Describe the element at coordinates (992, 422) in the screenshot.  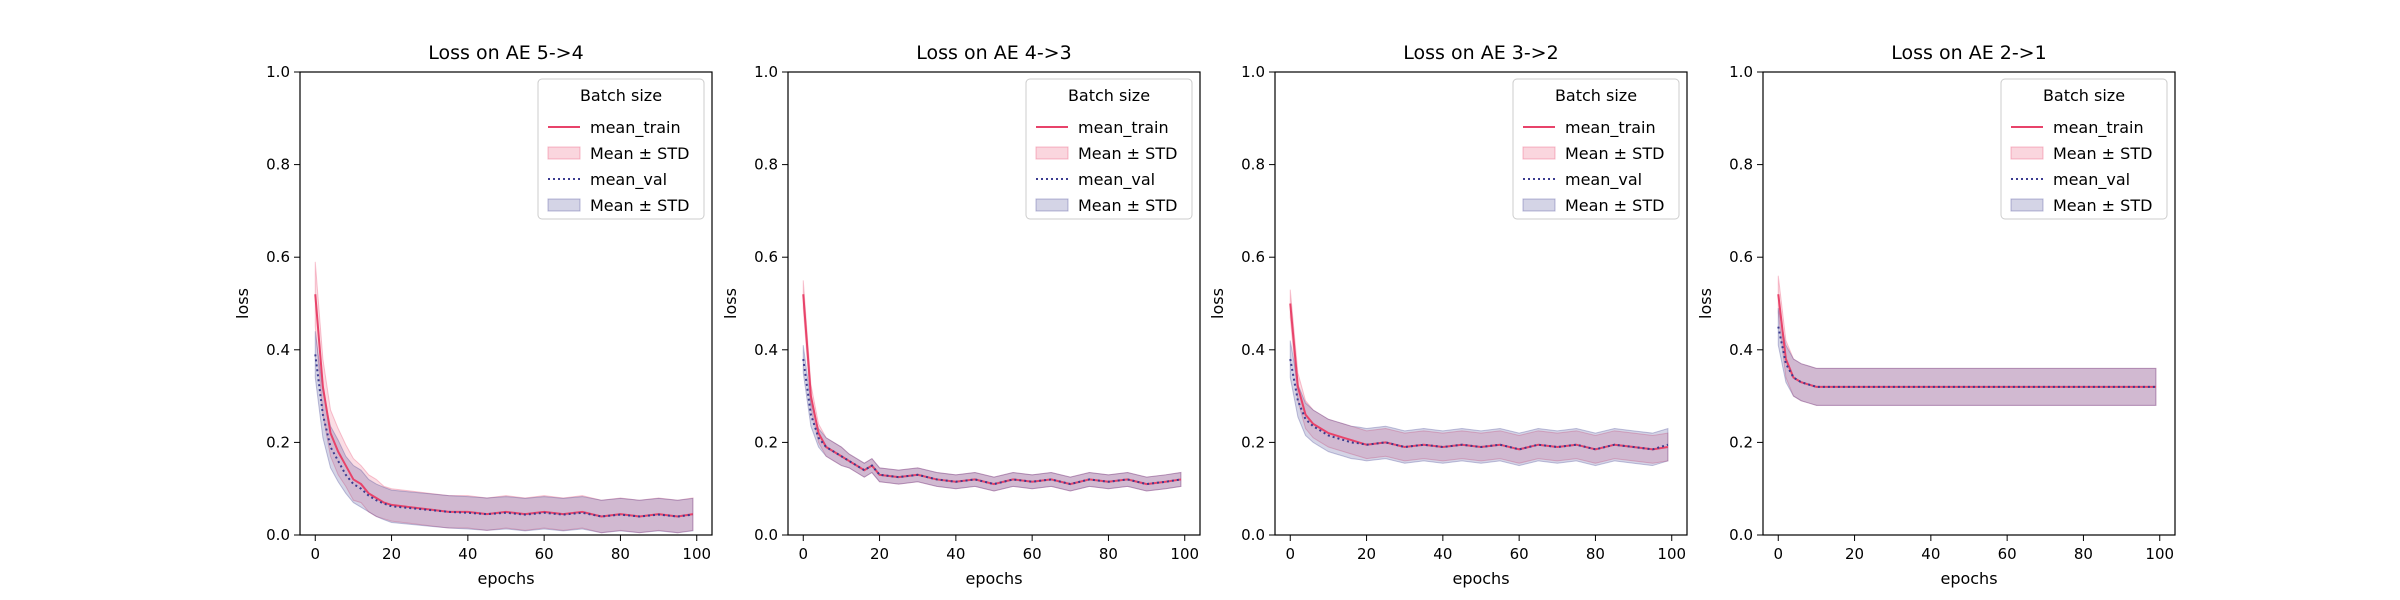
I see `series-line-mean_val` at that location.